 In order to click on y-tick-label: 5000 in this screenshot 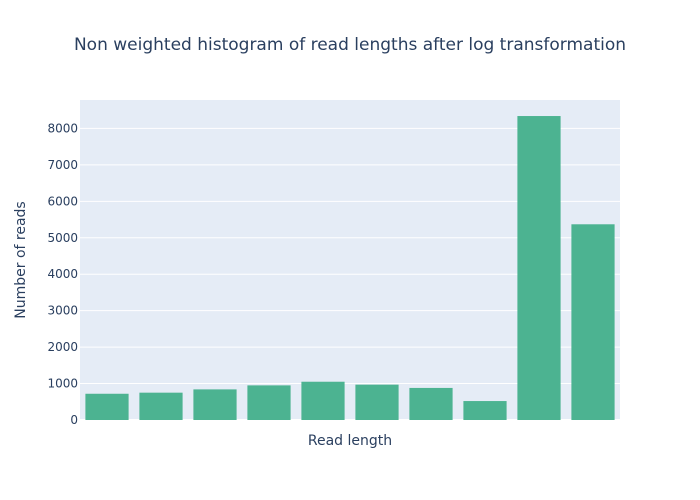, I will do `click(62, 238)`.